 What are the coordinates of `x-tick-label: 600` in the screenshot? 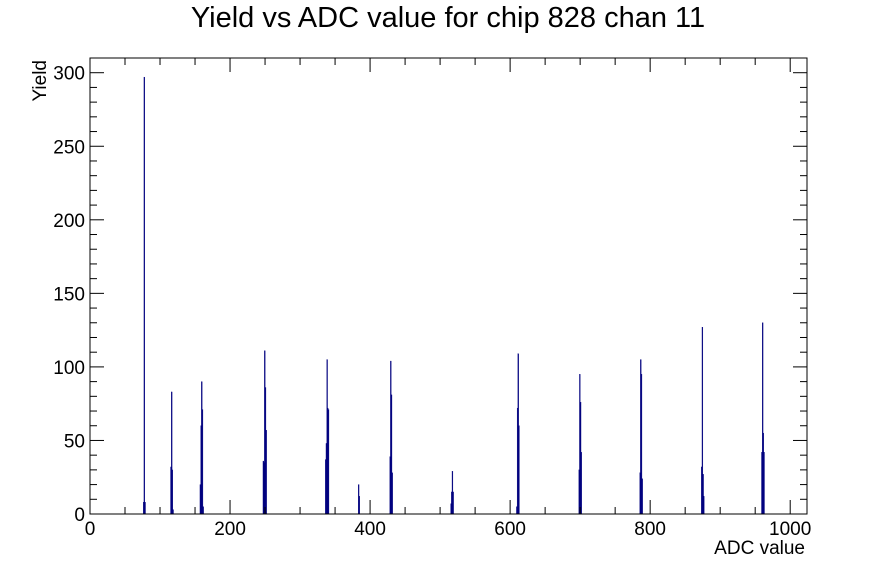 It's located at (510, 529).